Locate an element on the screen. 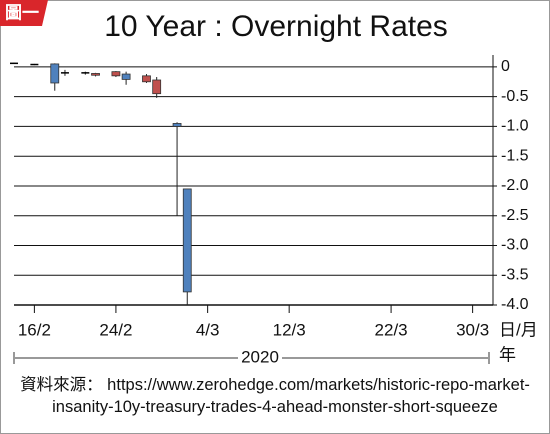  x-tick-label: 22/3 is located at coordinates (391, 329).